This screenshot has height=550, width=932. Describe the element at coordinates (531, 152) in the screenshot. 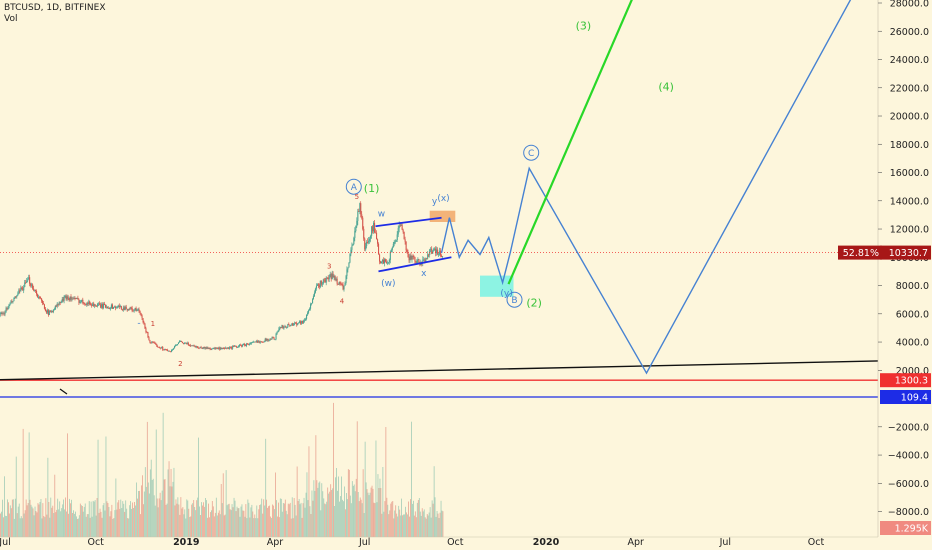

I see `wave-circle` at that location.